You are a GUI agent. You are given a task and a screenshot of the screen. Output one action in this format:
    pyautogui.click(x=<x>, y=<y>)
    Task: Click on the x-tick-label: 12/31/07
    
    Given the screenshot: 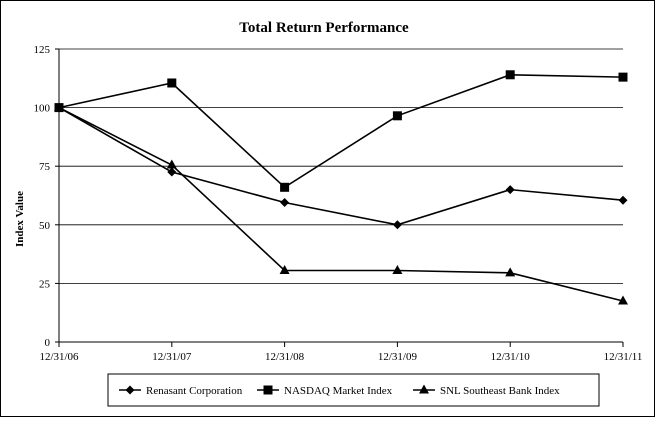 What is the action you would take?
    pyautogui.click(x=172, y=357)
    